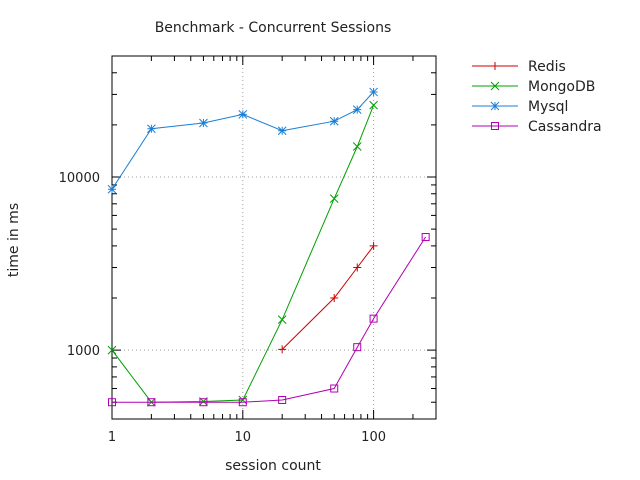 The width and height of the screenshot is (640, 480). What do you see at coordinates (373, 437) in the screenshot?
I see `x-tick-label: 100` at bounding box center [373, 437].